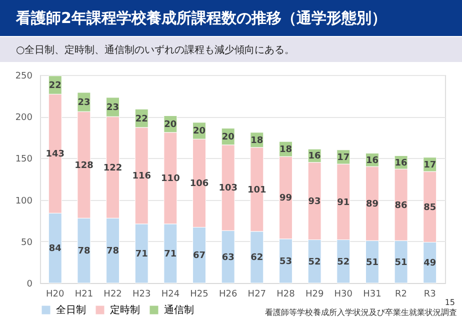 This screenshot has height=320, width=462. I want to click on data-label: 84, so click(55, 249).